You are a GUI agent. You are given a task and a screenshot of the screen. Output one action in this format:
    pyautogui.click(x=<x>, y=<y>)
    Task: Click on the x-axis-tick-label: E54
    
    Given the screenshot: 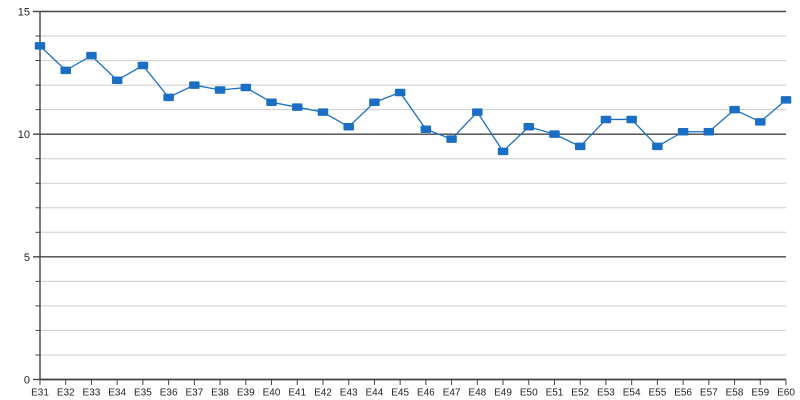 What is the action you would take?
    pyautogui.click(x=632, y=393)
    